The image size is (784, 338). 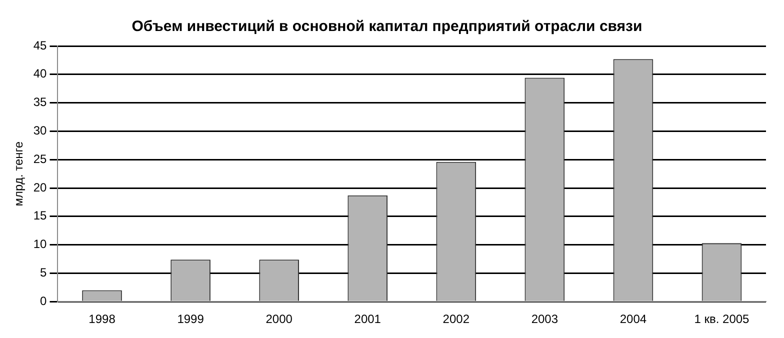 What do you see at coordinates (40, 187) in the screenshot?
I see `y-tick-label: 20` at bounding box center [40, 187].